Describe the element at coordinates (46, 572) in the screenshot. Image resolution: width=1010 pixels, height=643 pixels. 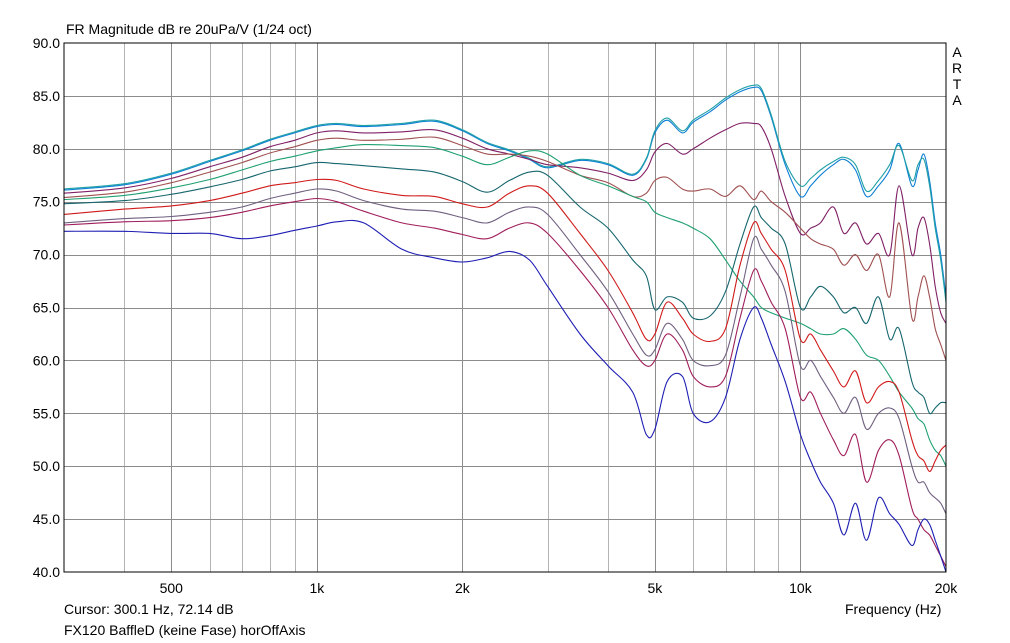
I see `y-tick-label: 40.0` at that location.